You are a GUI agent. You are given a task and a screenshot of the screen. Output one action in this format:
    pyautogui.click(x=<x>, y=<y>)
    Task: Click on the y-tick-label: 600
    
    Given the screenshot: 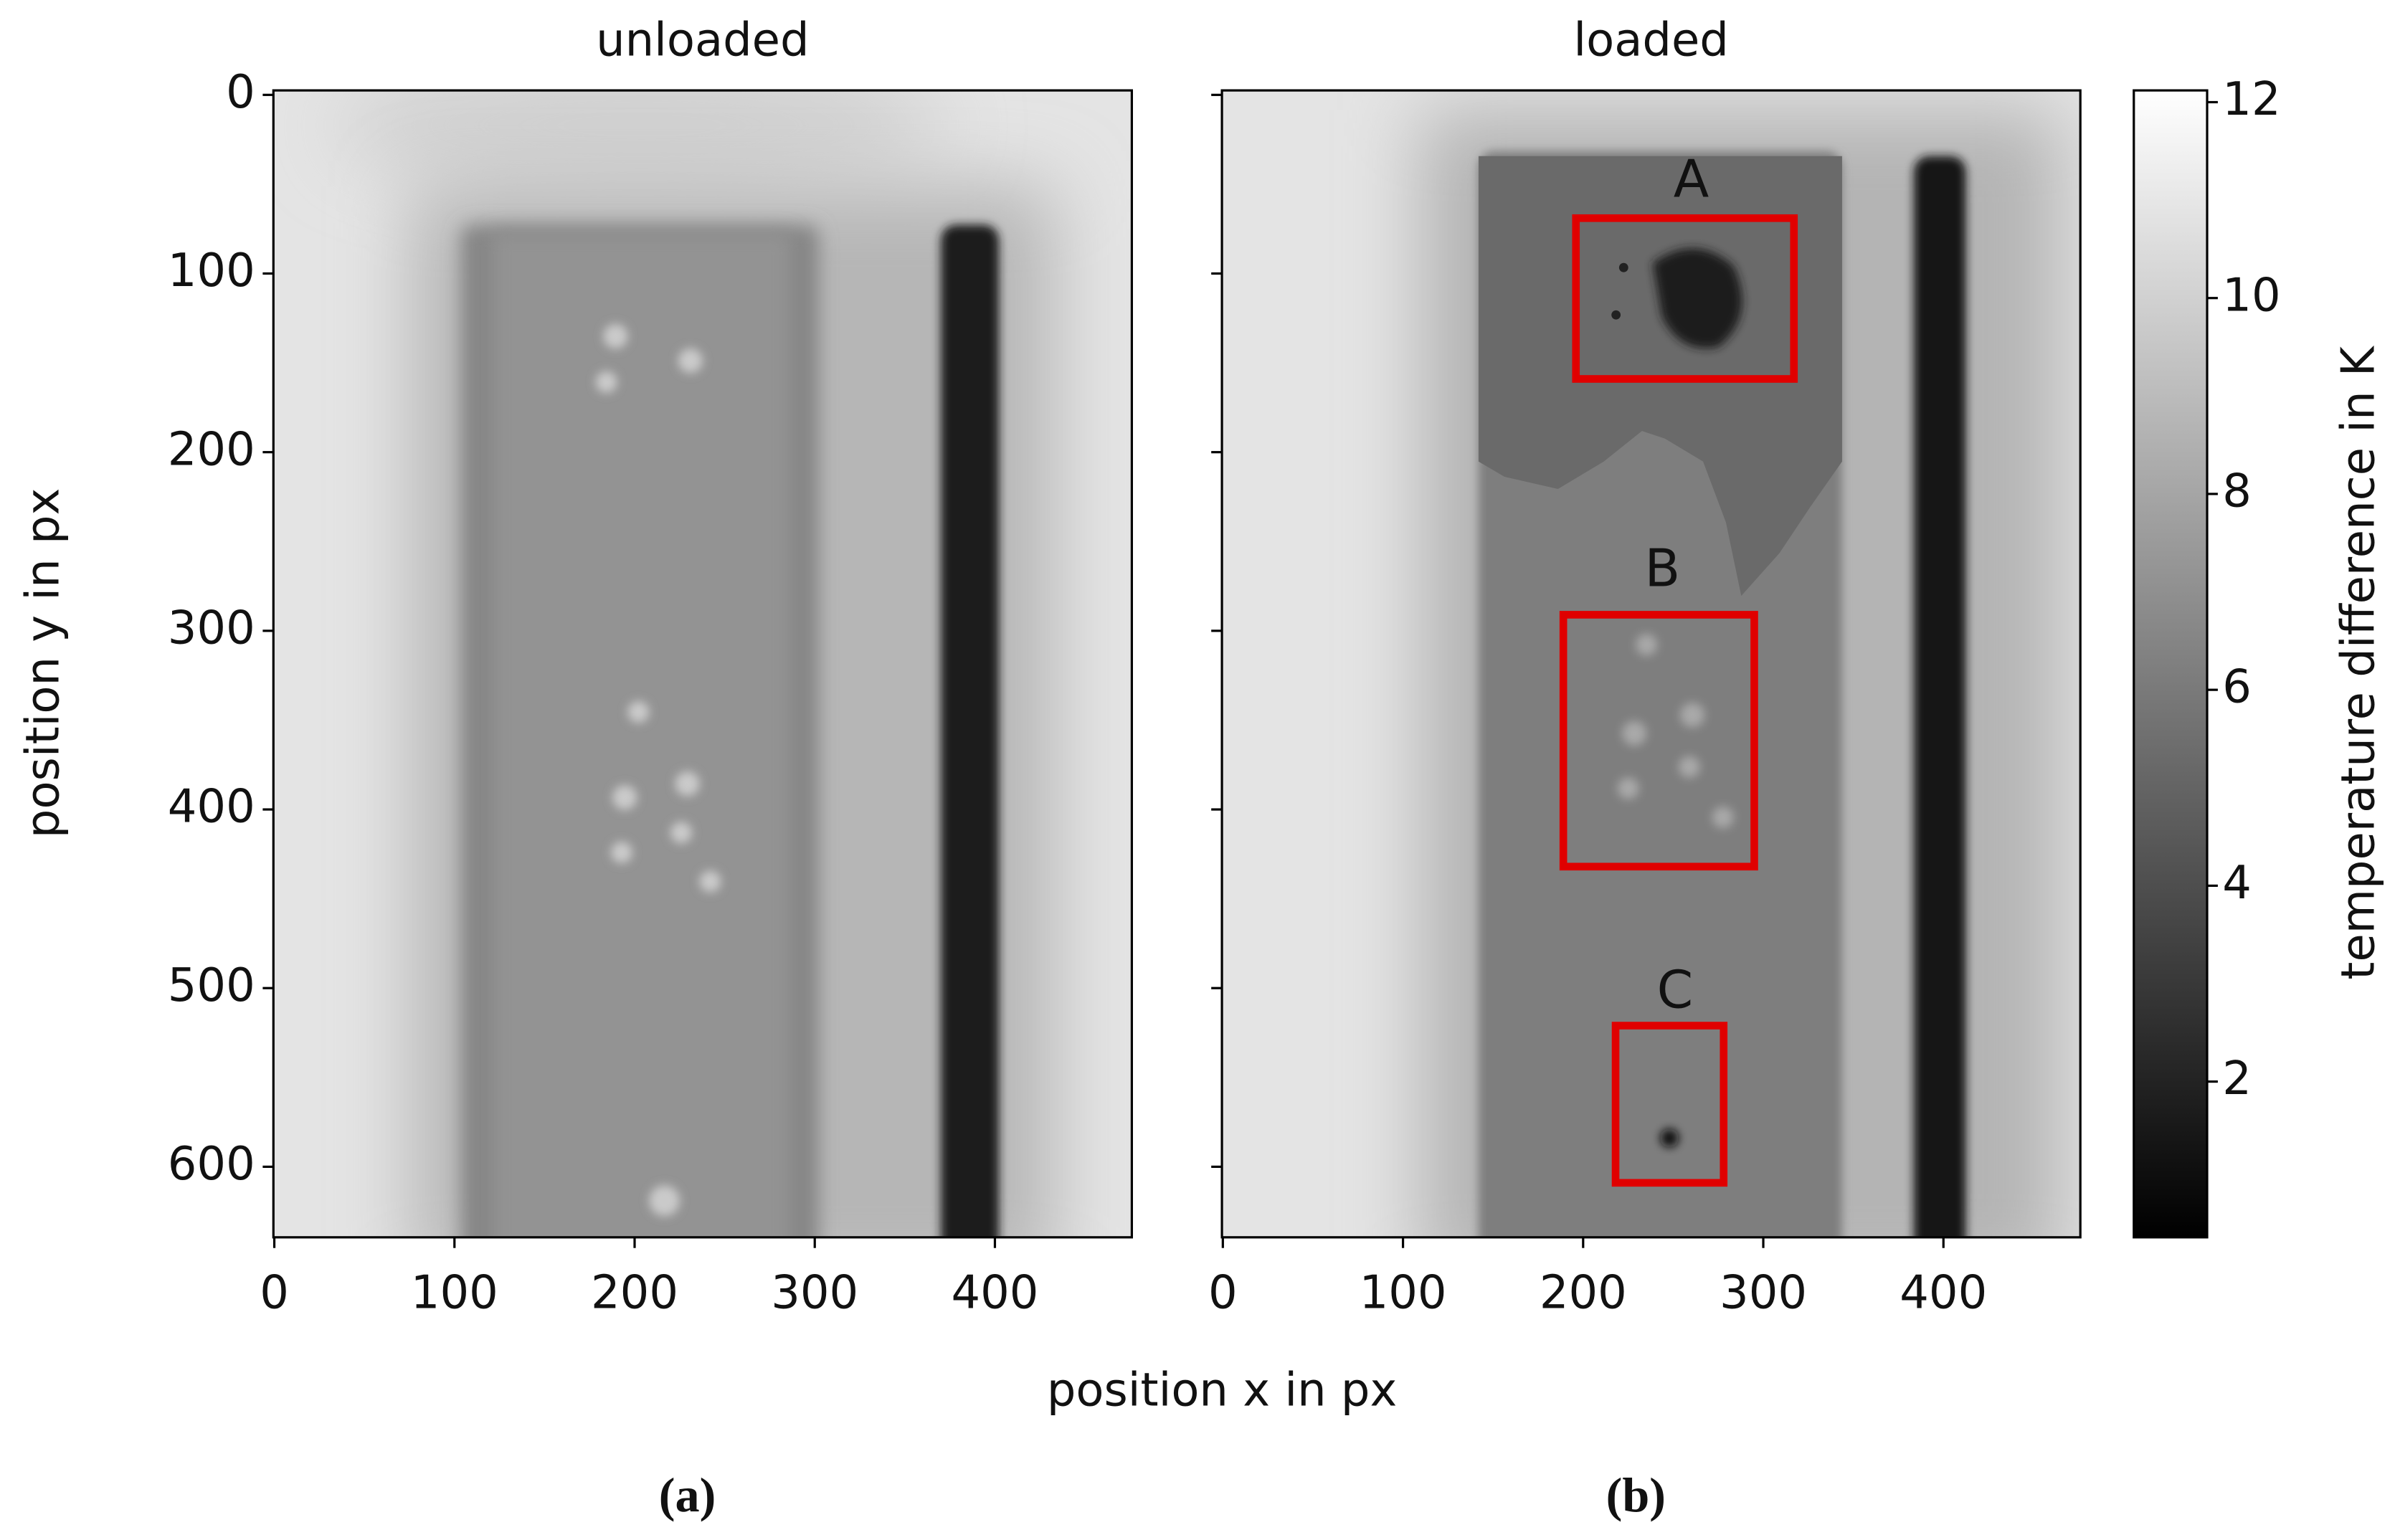 What is the action you would take?
    pyautogui.click(x=211, y=1164)
    